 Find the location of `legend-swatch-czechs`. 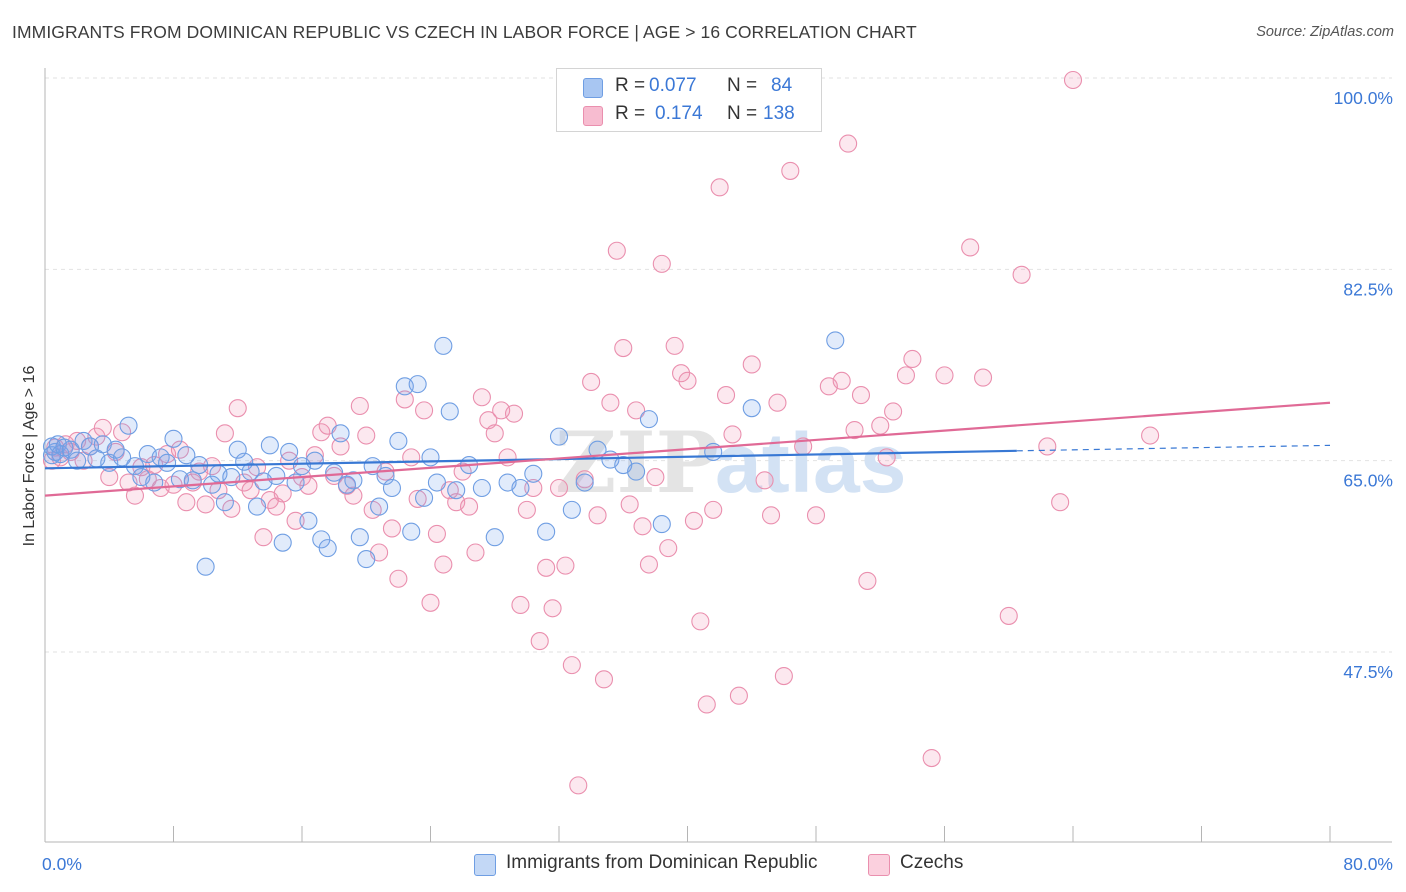

legend-swatch-czechs is located at coordinates (593, 116).